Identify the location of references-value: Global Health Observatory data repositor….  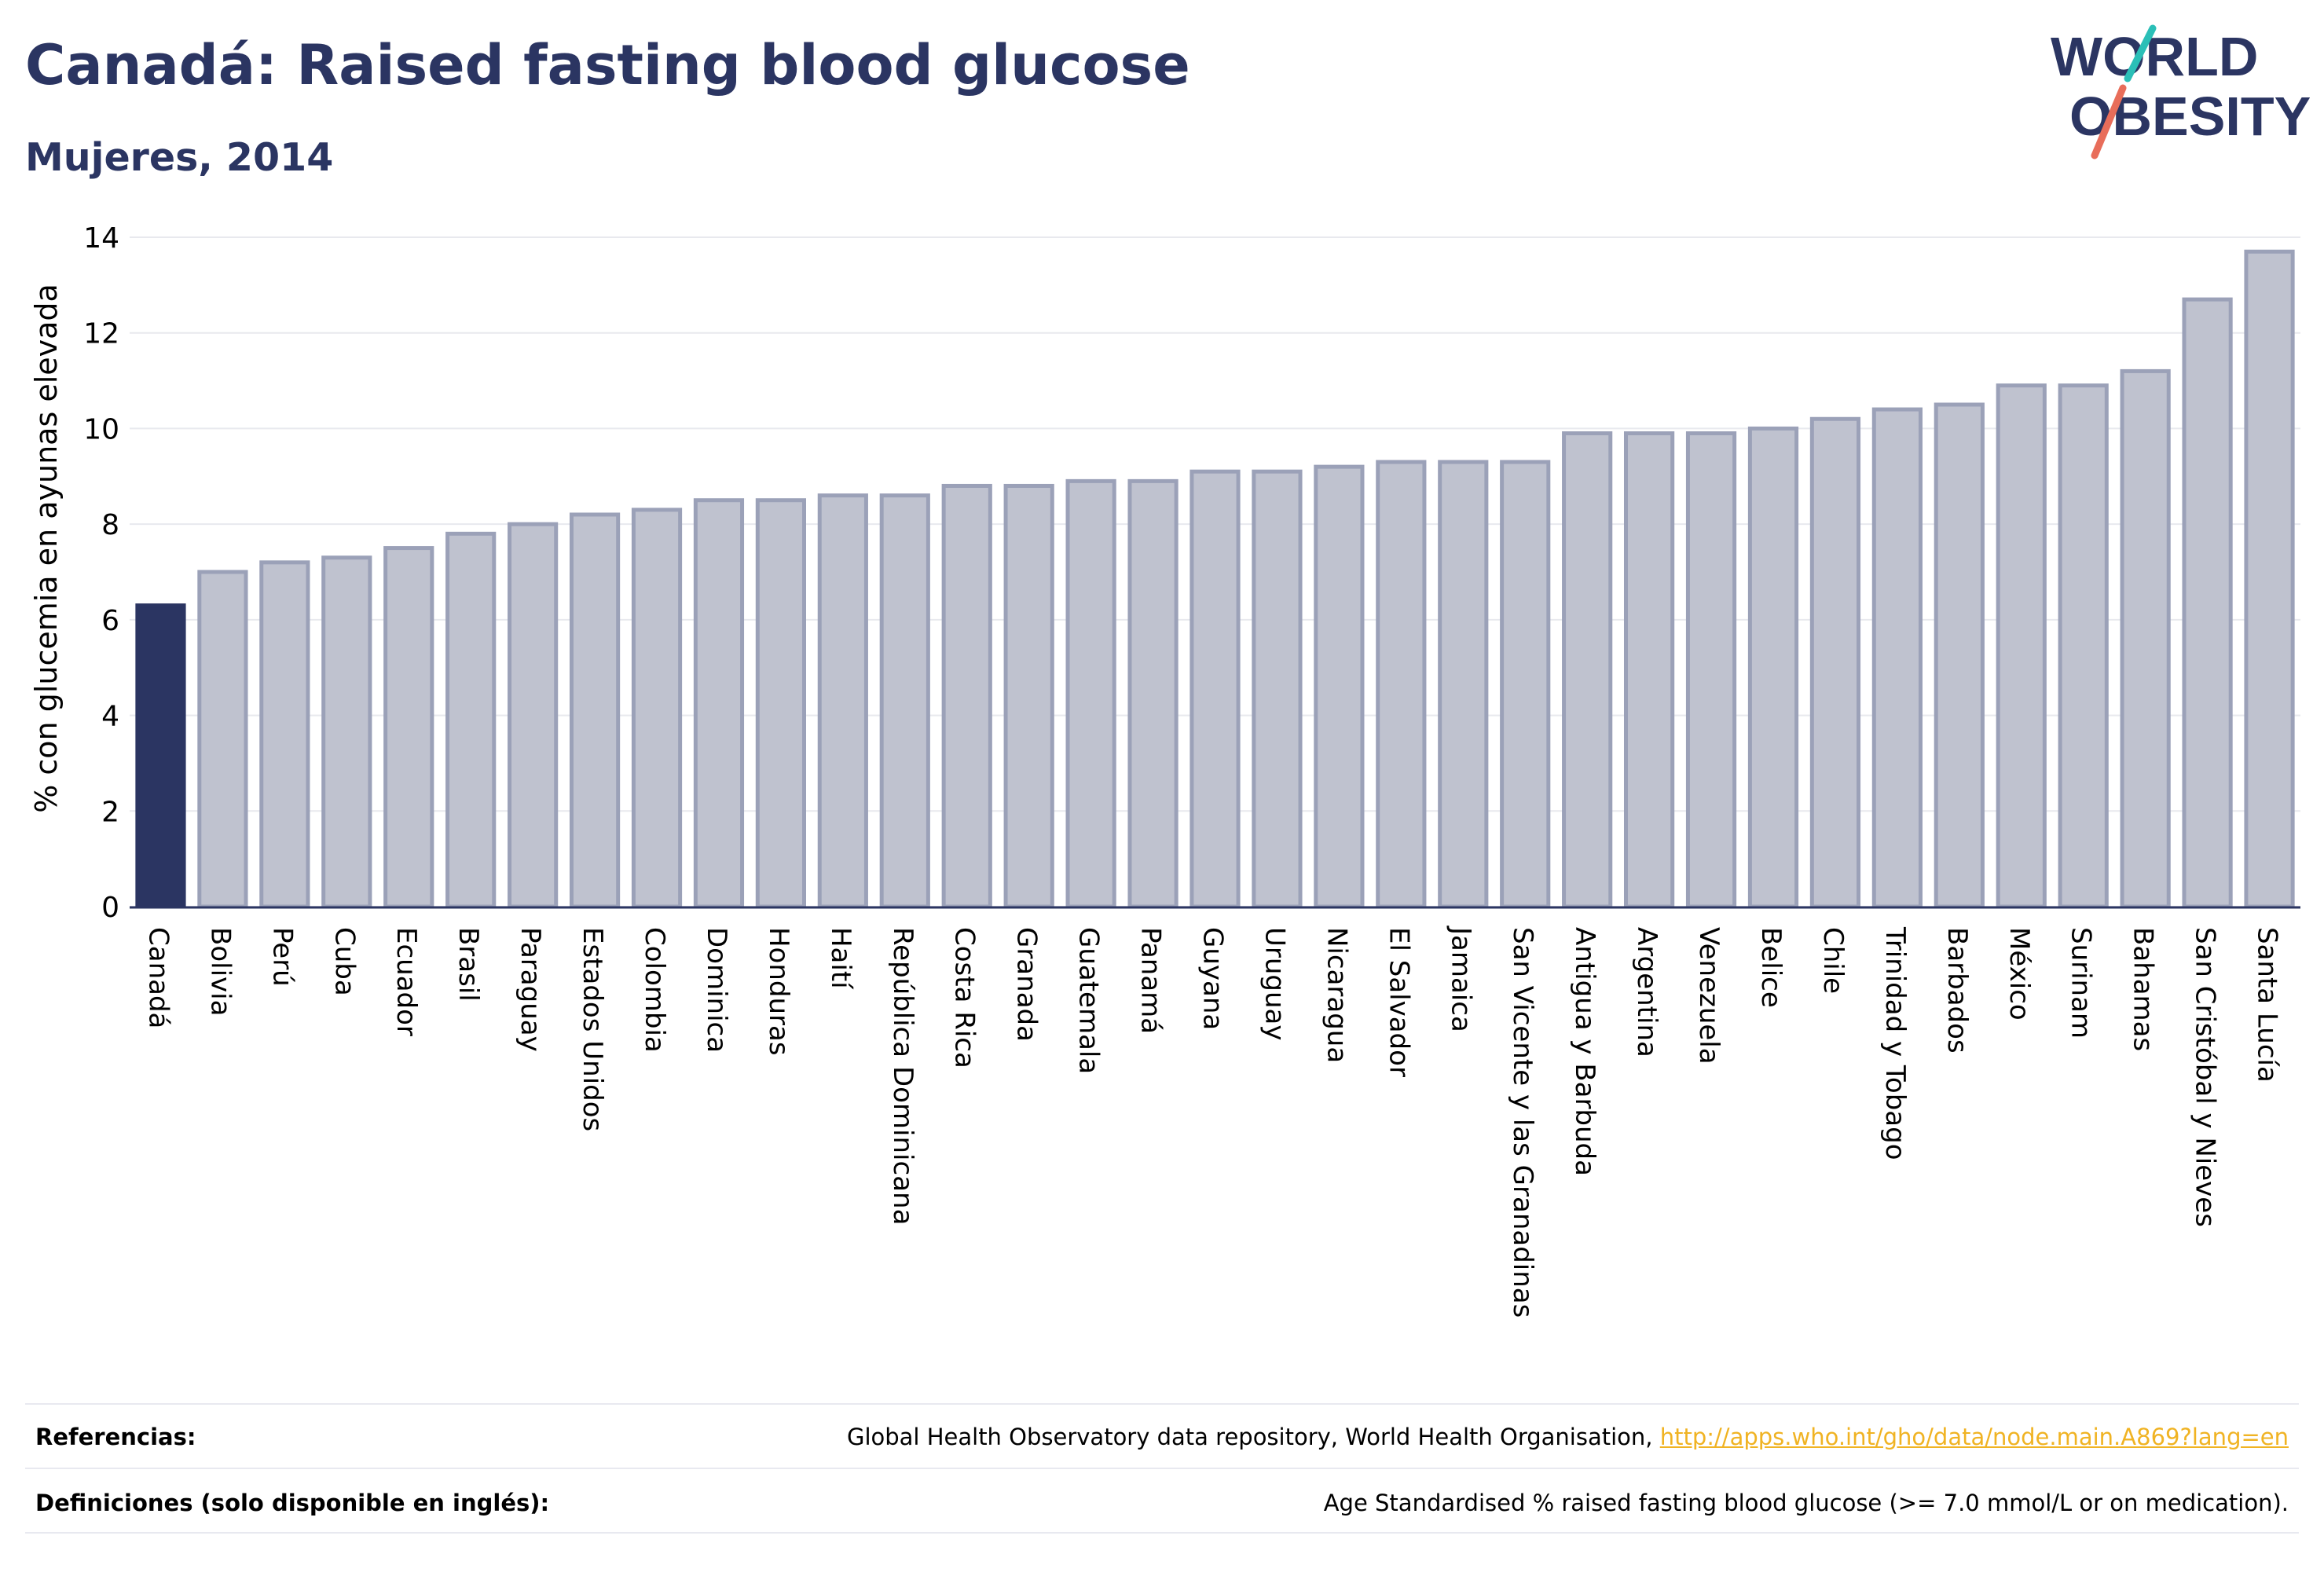
(1568, 1437).